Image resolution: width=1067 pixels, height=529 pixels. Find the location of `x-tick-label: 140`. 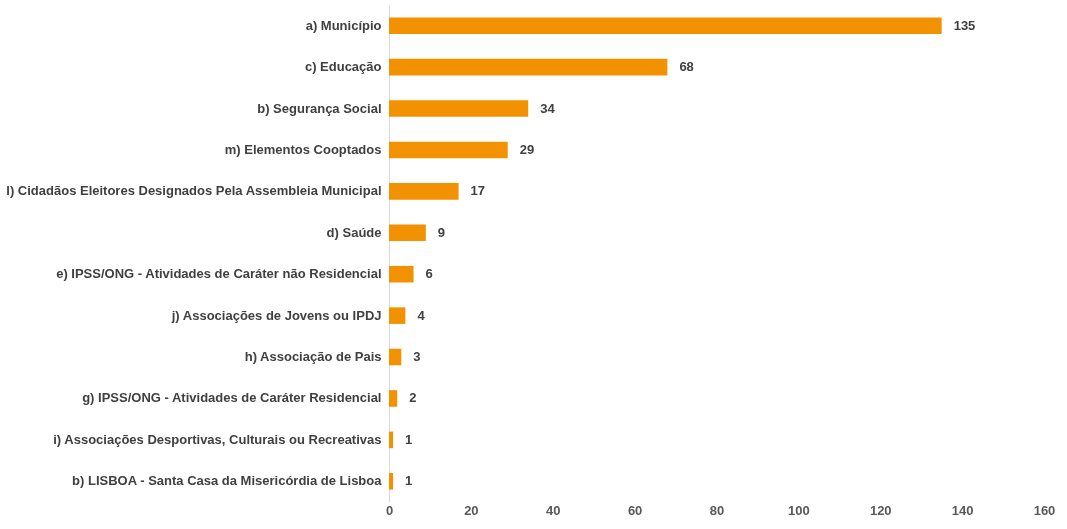

x-tick-label: 140 is located at coordinates (962, 510).